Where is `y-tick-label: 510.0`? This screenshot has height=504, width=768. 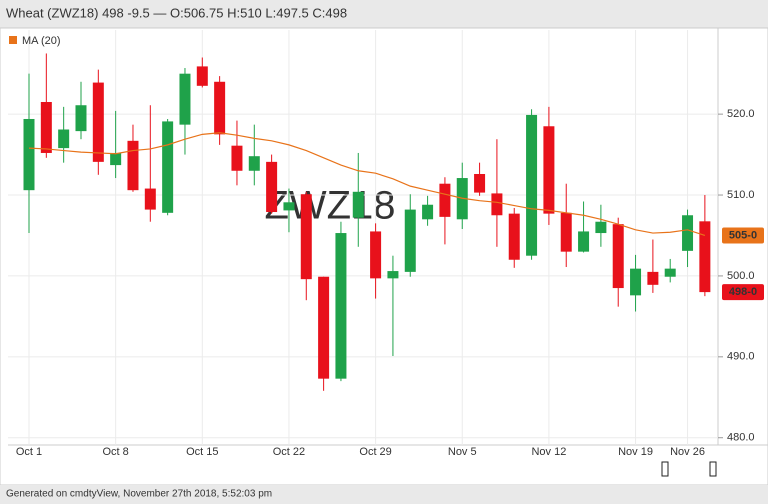 y-tick-label: 510.0 is located at coordinates (741, 195).